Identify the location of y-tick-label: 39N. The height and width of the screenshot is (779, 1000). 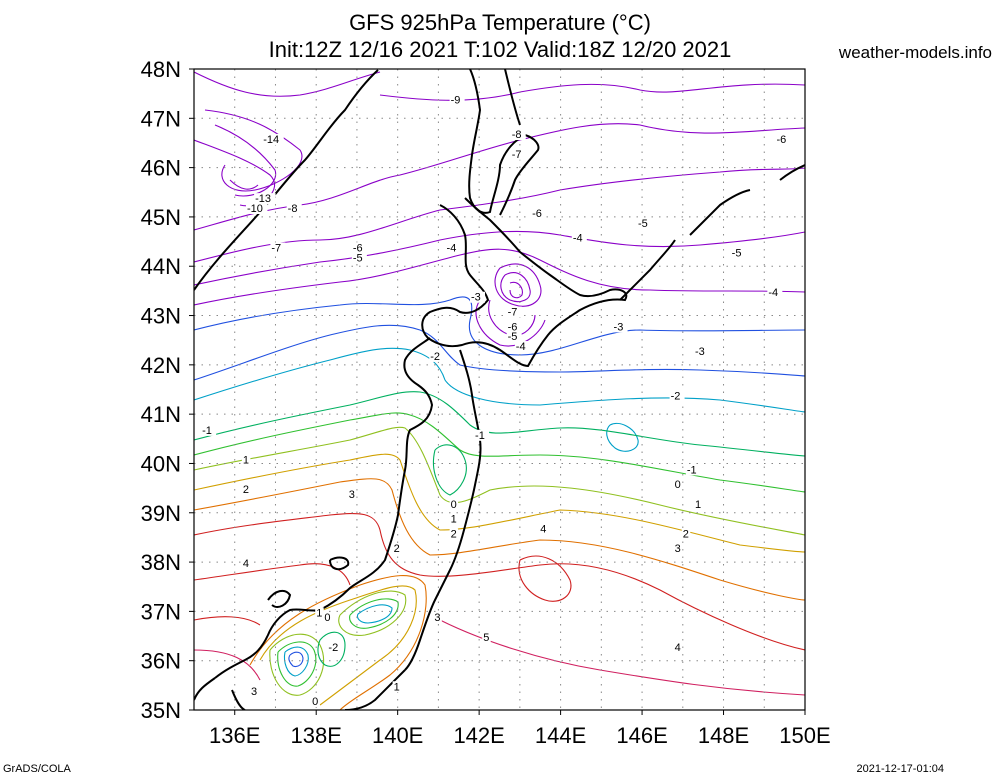
(161, 513).